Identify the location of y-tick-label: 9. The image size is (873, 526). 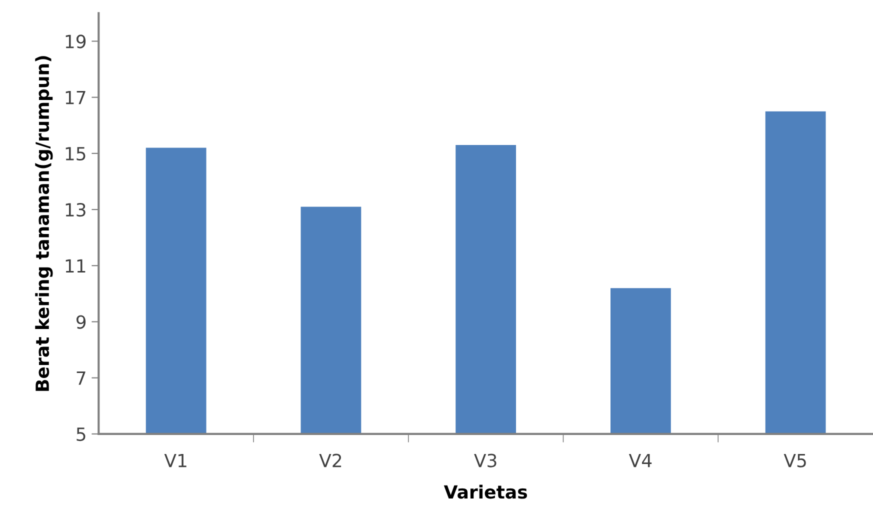
(81, 322).